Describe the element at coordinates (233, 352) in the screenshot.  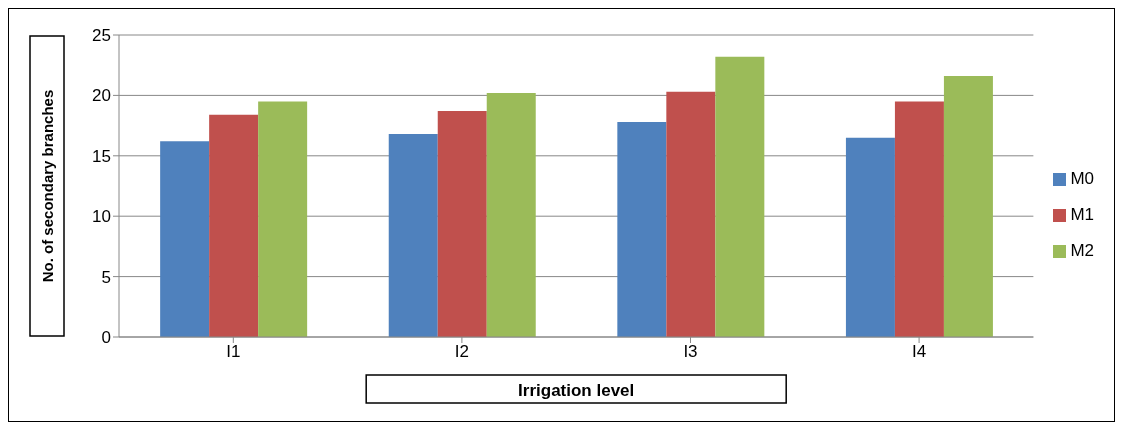
I see `x-tick-label: I1` at that location.